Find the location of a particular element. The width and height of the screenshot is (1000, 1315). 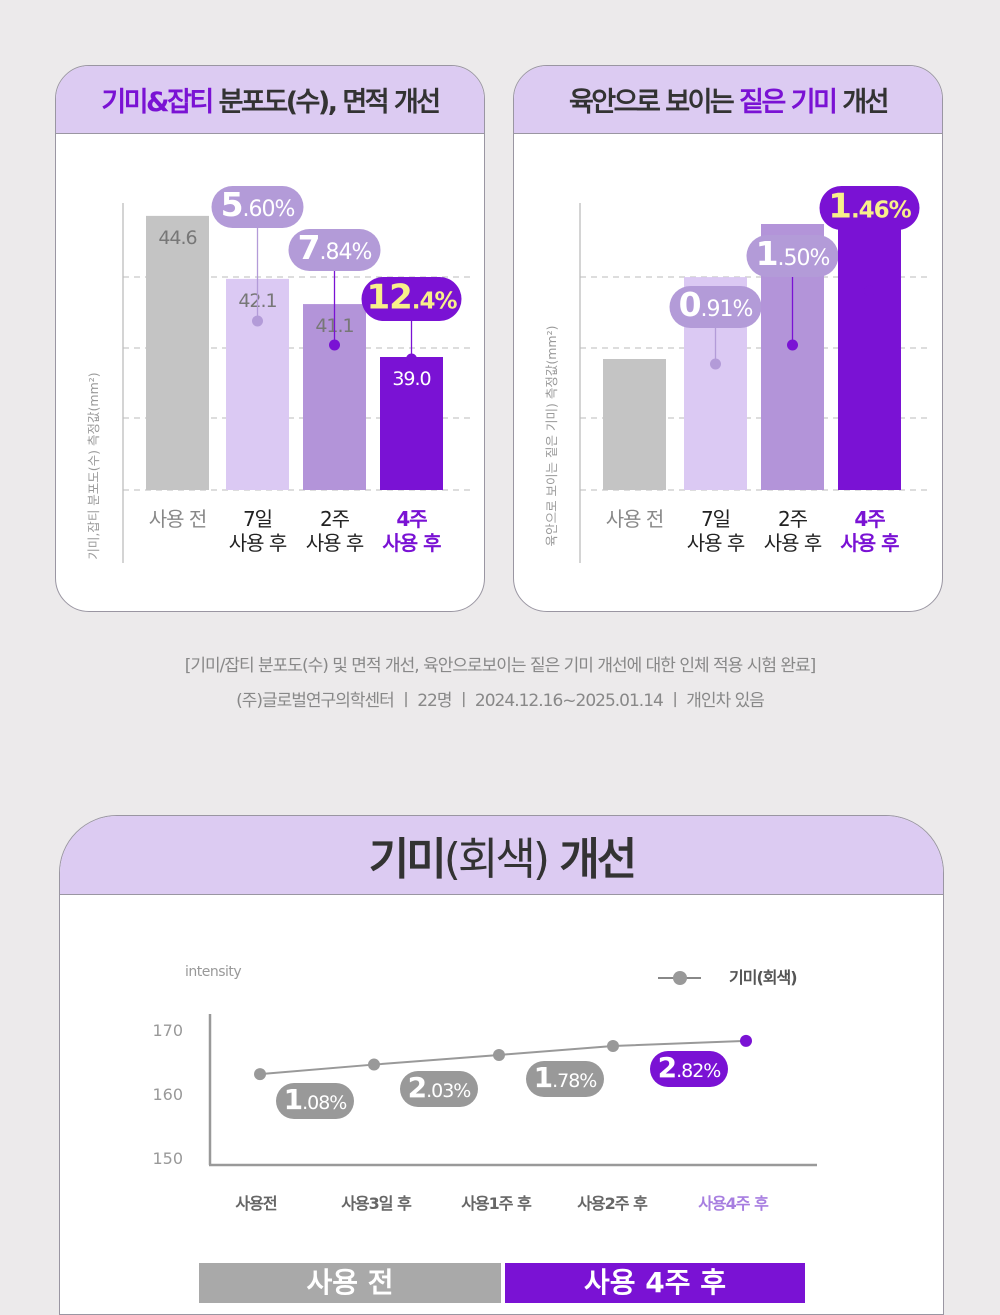

y-axis-label: intensity is located at coordinates (213, 972).